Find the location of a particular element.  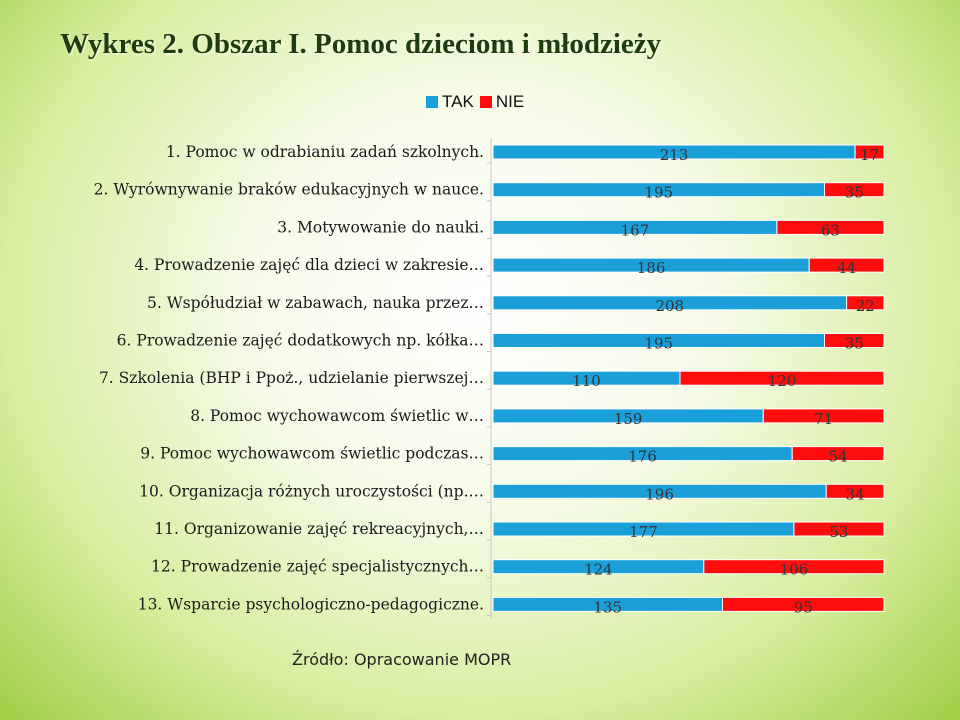

data-label-nie: 34 is located at coordinates (855, 494).